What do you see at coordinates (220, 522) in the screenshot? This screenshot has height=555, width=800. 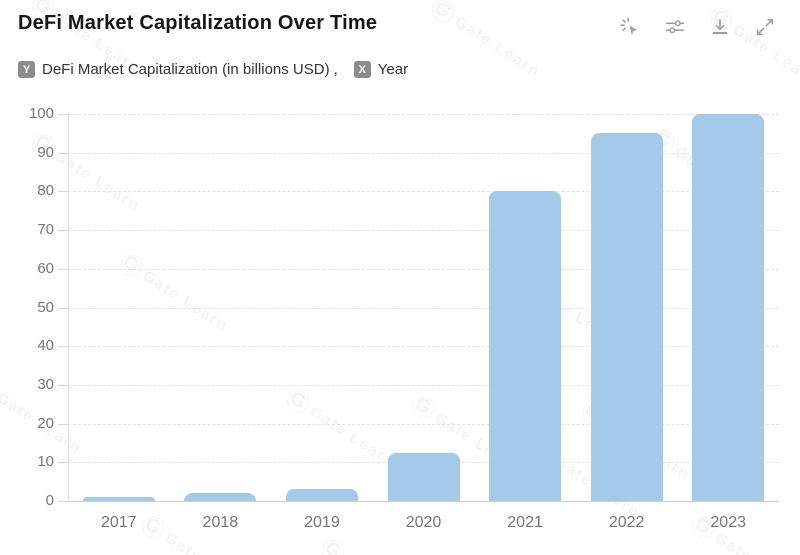 I see `x-tick-label: 2018` at bounding box center [220, 522].